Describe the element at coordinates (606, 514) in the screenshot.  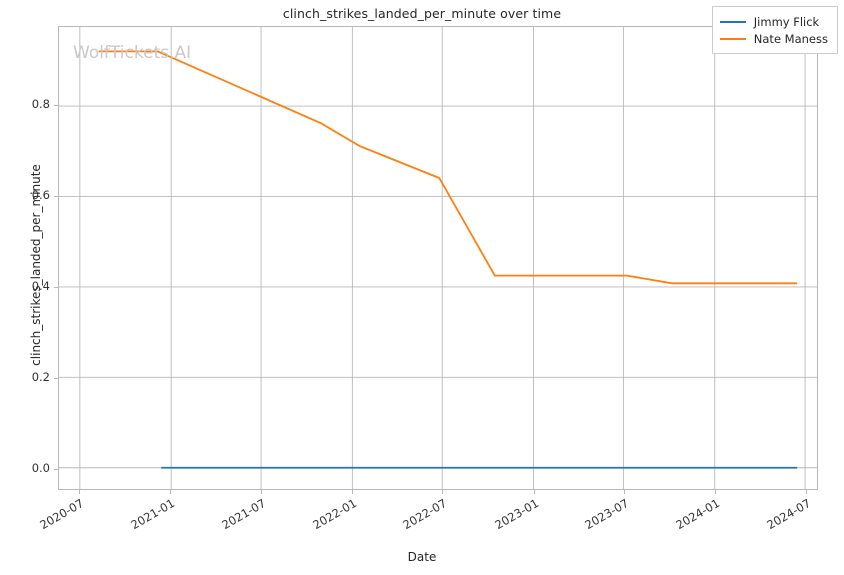
I see `x-tick-label: 2023-07` at that location.